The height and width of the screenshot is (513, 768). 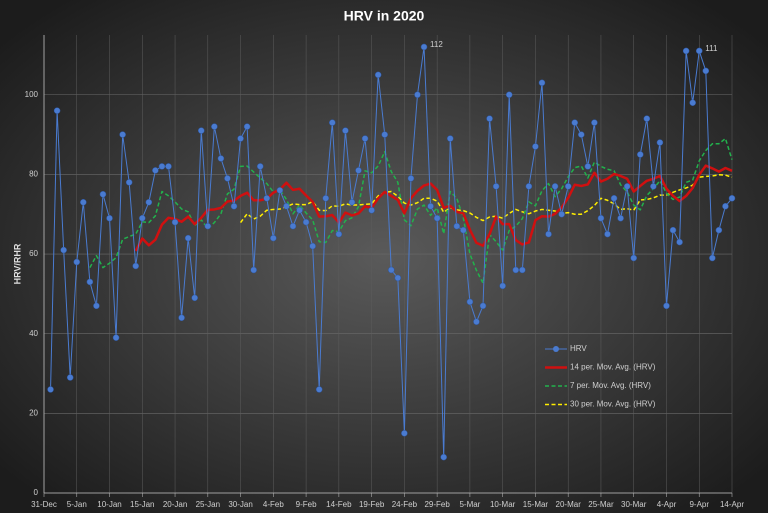 What do you see at coordinates (610, 385) in the screenshot?
I see `legend-label: 7 per. Mov. Avg. (HRV)` at bounding box center [610, 385].